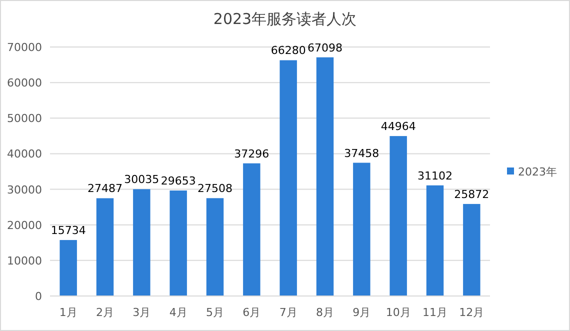  What do you see at coordinates (398, 312) in the screenshot?
I see `xtick: 10月` at bounding box center [398, 312].